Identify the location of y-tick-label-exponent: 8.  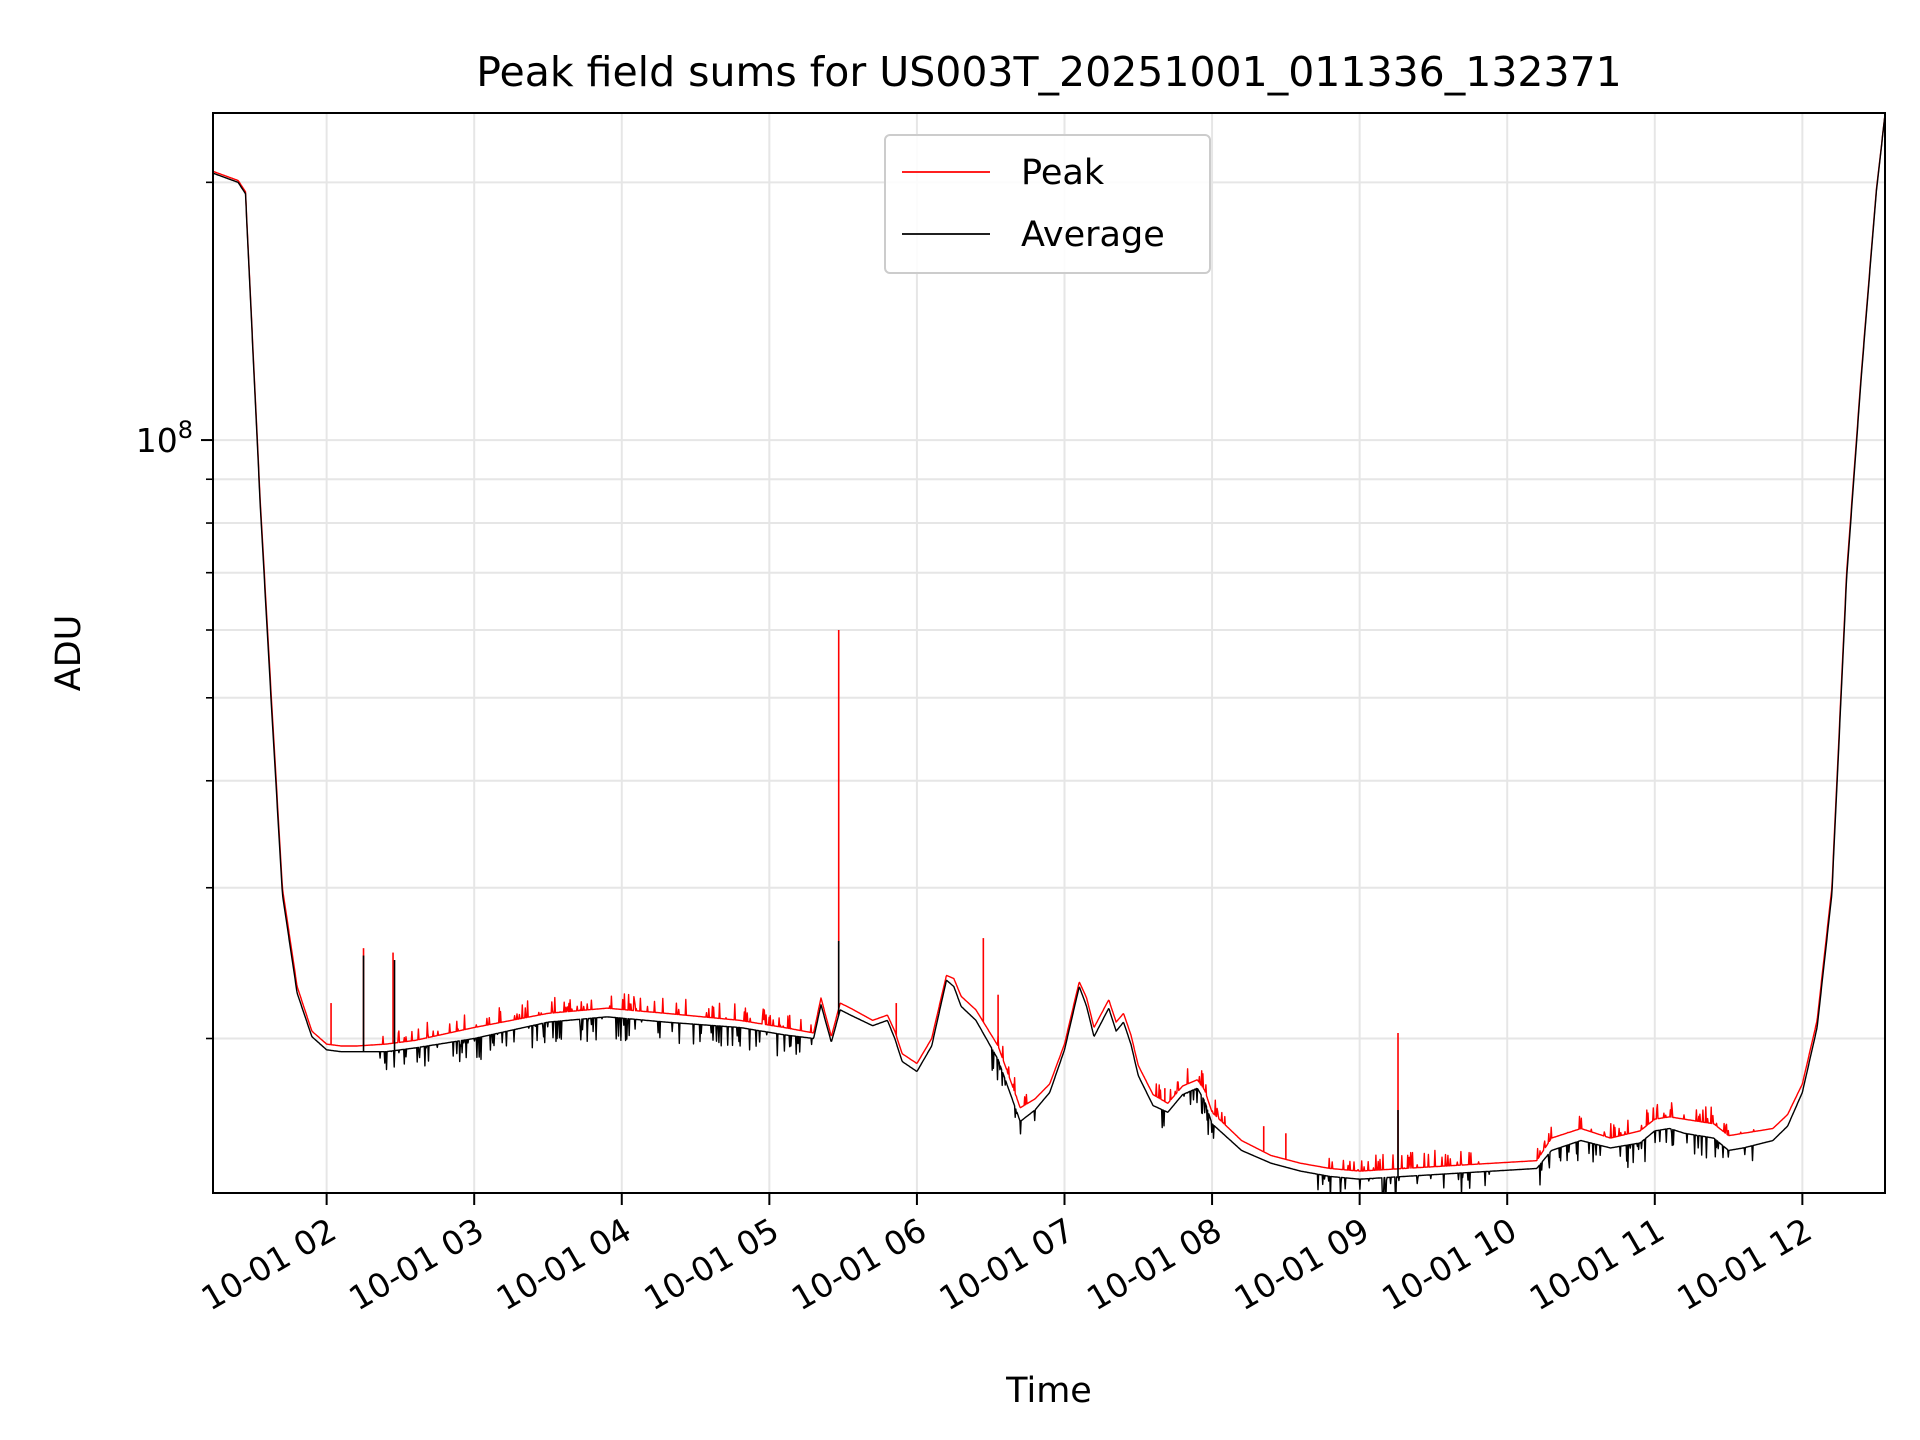
(185, 430).